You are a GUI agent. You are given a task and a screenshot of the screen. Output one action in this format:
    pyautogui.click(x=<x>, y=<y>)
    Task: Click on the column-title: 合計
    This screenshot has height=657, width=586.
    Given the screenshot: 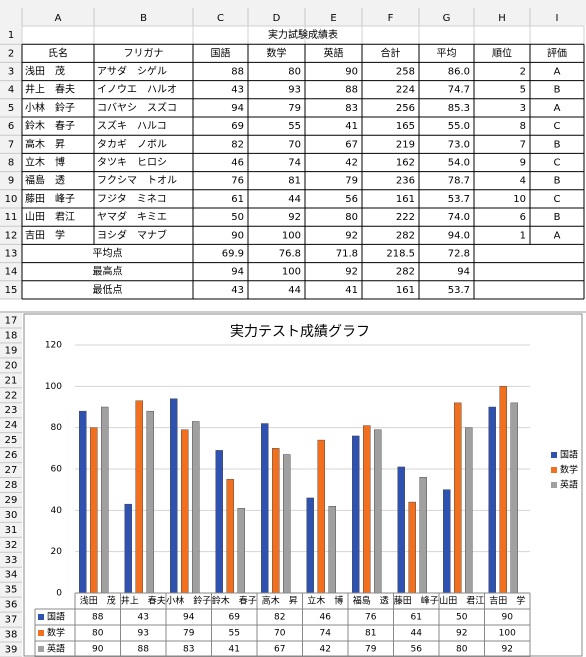 What is the action you would take?
    pyautogui.click(x=391, y=52)
    